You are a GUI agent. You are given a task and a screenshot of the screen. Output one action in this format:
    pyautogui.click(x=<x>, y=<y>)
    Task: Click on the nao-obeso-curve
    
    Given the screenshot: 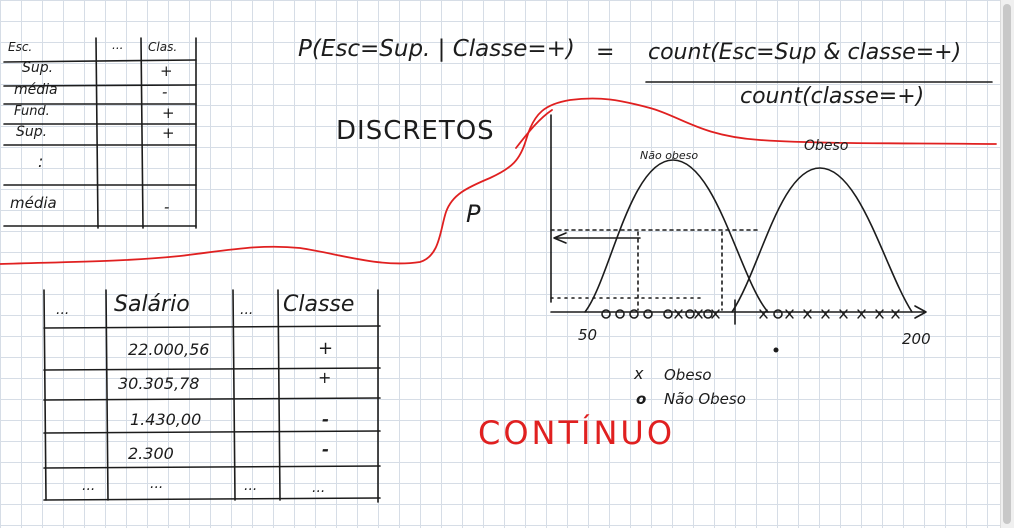 What is the action you would take?
    pyautogui.click(x=676, y=236)
    